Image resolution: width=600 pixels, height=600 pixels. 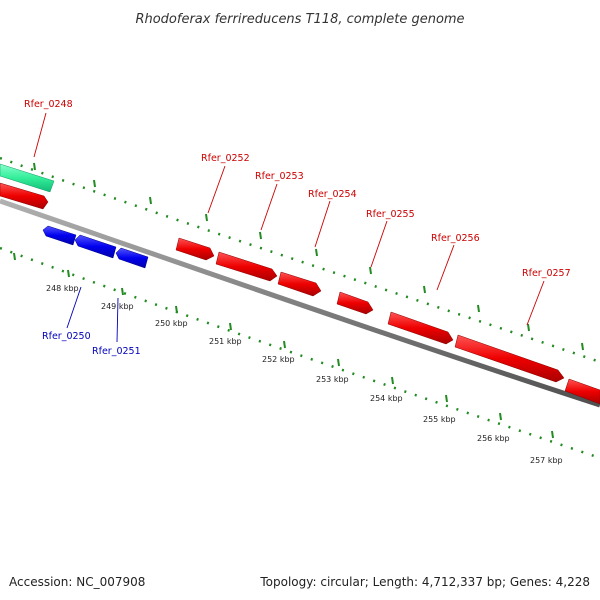 I want to click on label-rfer-0248: Rfer_0248, so click(x=48, y=104).